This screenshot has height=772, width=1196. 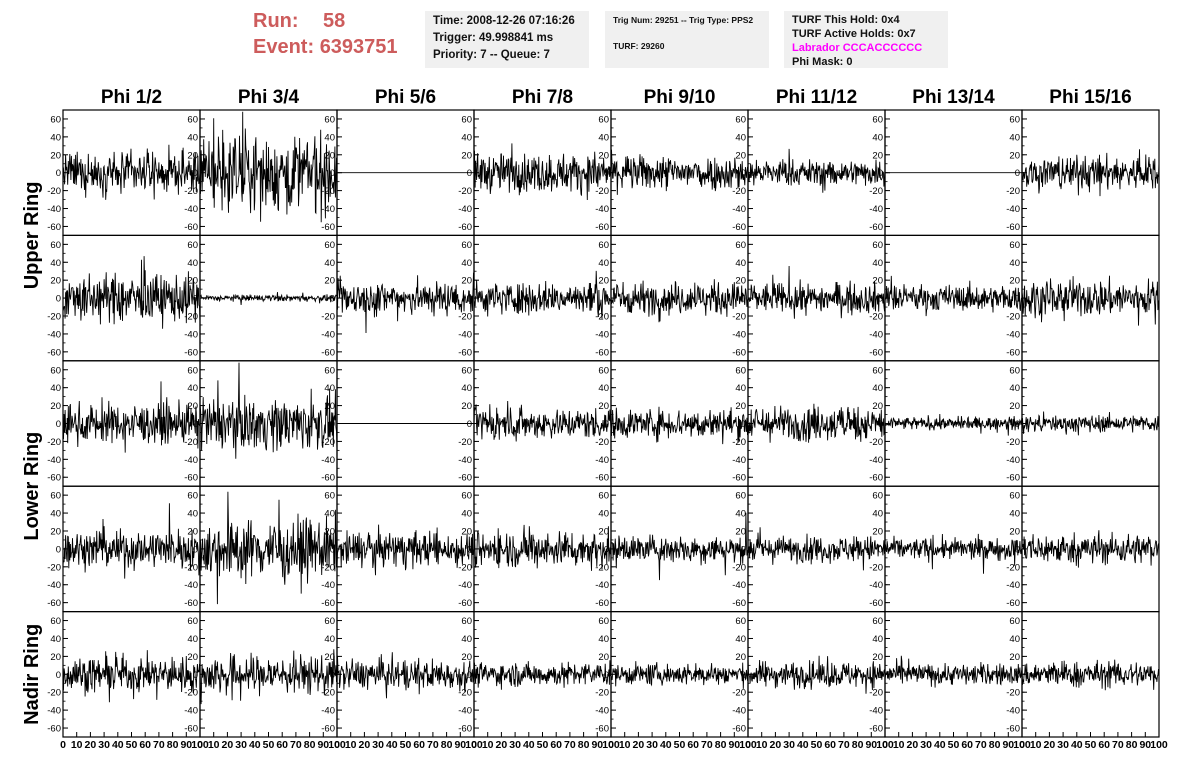 What do you see at coordinates (871, 745) in the screenshot?
I see `x-tick-label: 90` at bounding box center [871, 745].